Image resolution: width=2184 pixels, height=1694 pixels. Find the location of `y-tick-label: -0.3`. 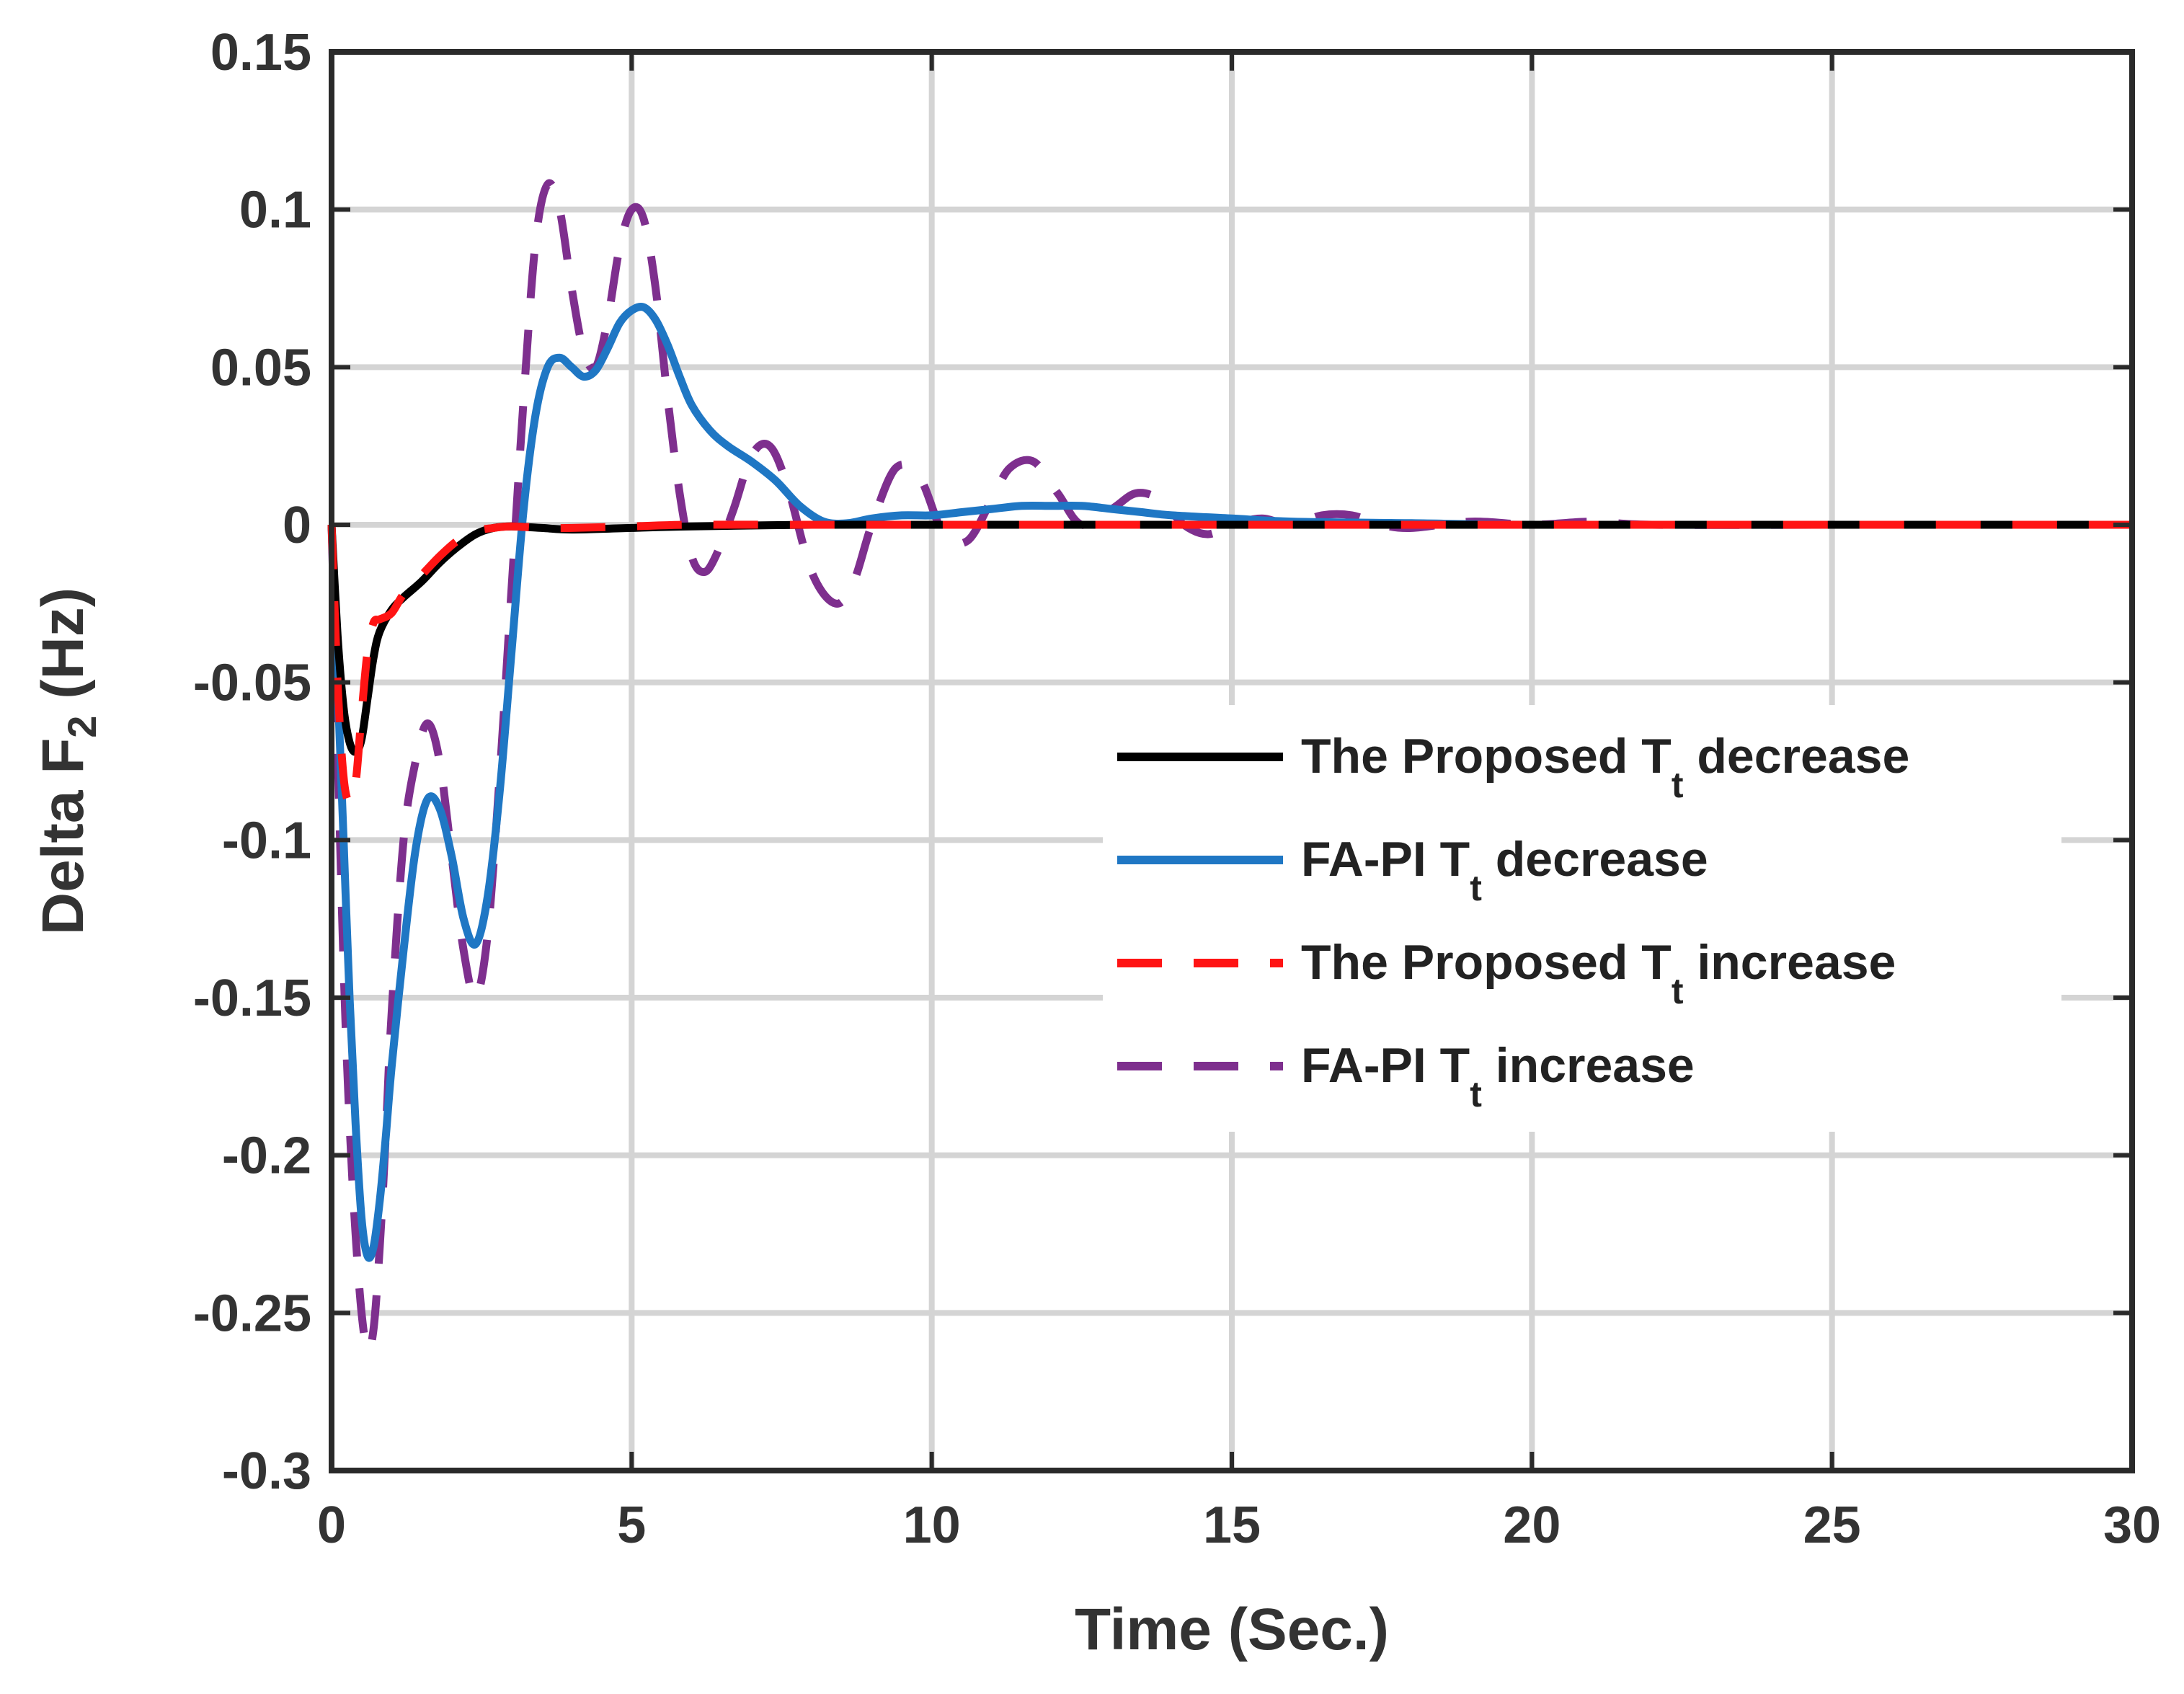

y-tick-label: -0.3 is located at coordinates (266, 1471).